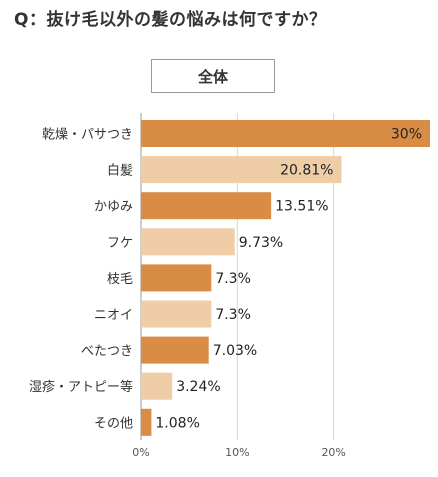 This screenshot has height=477, width=438. What do you see at coordinates (120, 243) in the screenshot?
I see `category-label: フケ` at bounding box center [120, 243].